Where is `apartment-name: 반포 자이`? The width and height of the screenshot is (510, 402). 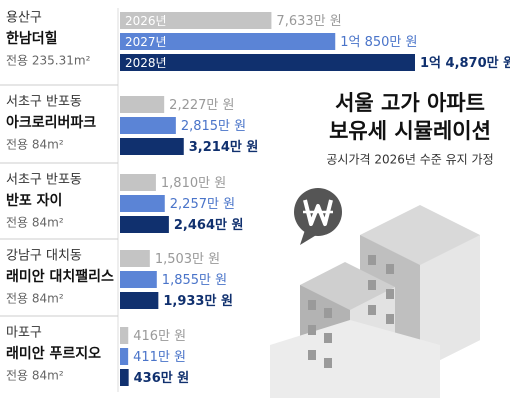 apartment-name: 반포 자이 is located at coordinates (34, 200).